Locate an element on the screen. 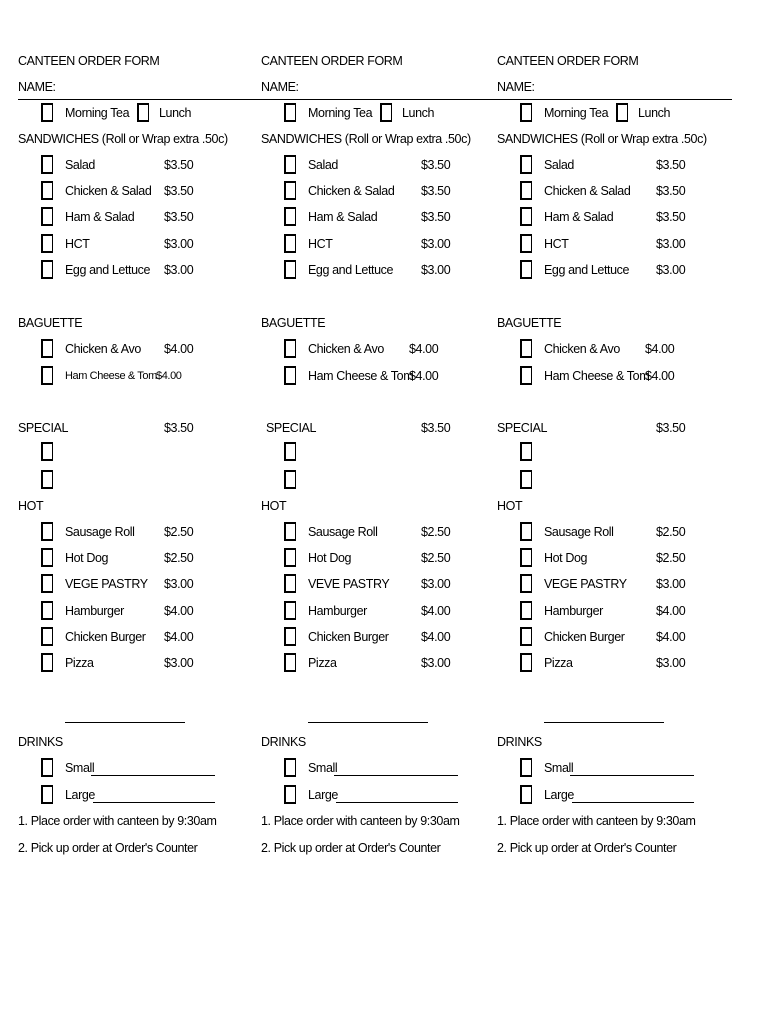 This screenshot has height=1024, width=770. name-rule is located at coordinates (375, 99).